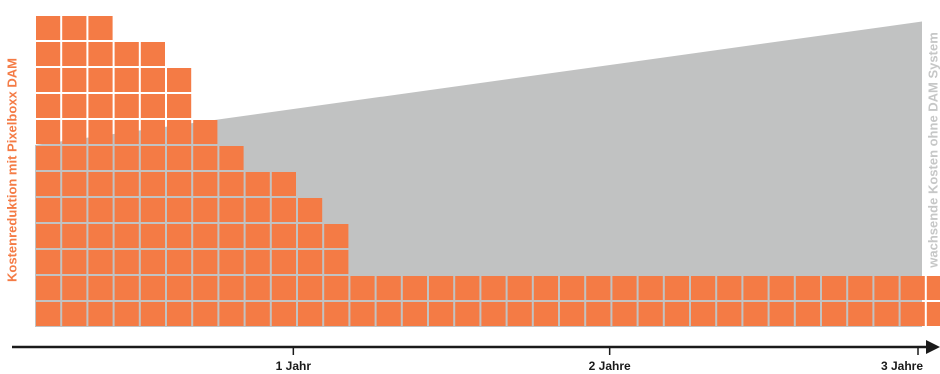 This screenshot has width=940, height=374. What do you see at coordinates (933, 347) in the screenshot?
I see `x-axis-arrow-icon` at bounding box center [933, 347].